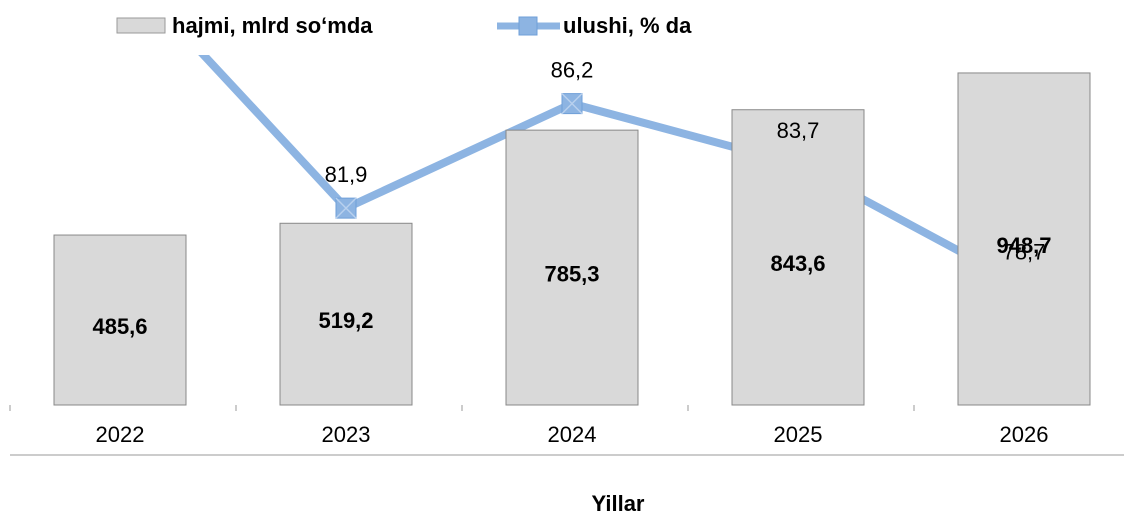 The height and width of the screenshot is (515, 1124). What do you see at coordinates (346, 434) in the screenshot?
I see `x-tick-label: 2023` at bounding box center [346, 434].